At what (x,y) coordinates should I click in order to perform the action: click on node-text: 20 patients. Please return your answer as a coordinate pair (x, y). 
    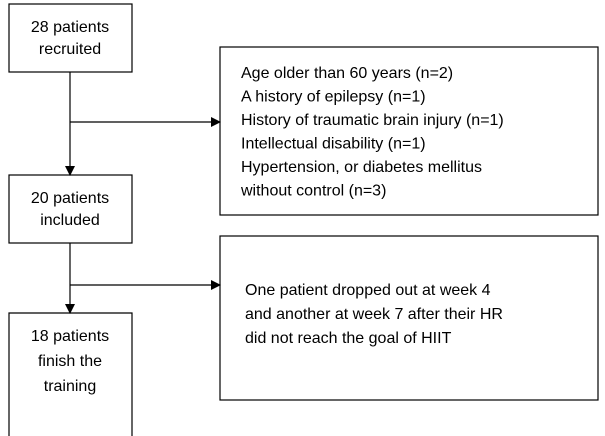
    Looking at the image, I should click on (70, 198).